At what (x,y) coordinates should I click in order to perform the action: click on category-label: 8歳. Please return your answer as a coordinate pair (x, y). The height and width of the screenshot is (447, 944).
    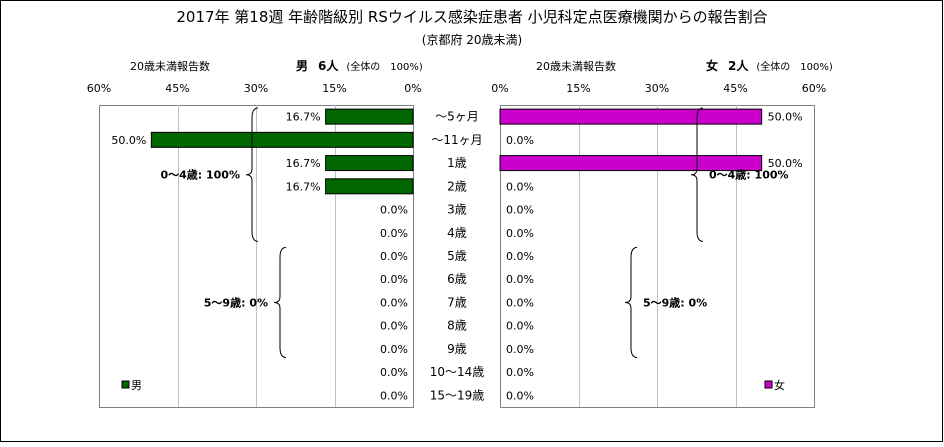
    Looking at the image, I should click on (457, 326).